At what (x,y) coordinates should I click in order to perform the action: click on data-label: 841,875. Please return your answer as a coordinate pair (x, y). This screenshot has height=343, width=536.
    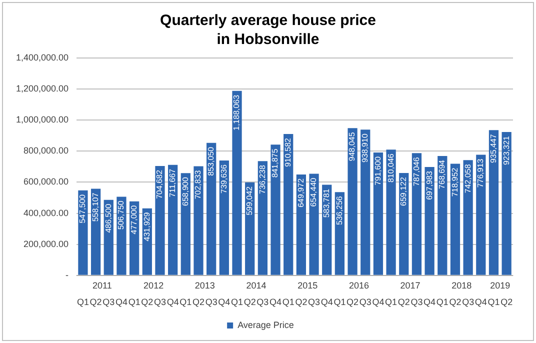
    Looking at the image, I should click on (275, 163).